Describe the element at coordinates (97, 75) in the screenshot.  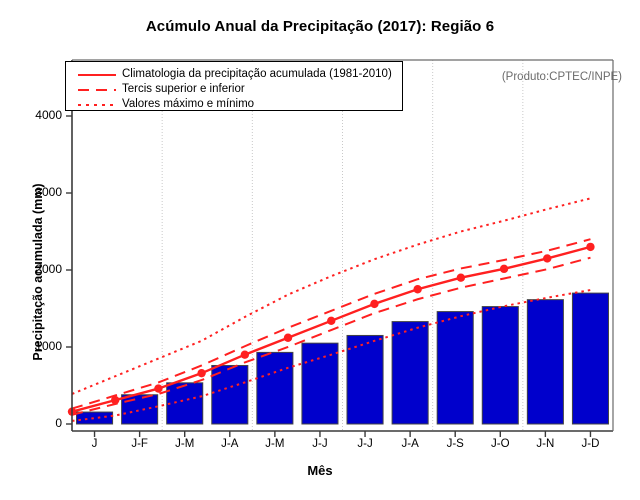
I see `legend-line-solid-icon` at that location.